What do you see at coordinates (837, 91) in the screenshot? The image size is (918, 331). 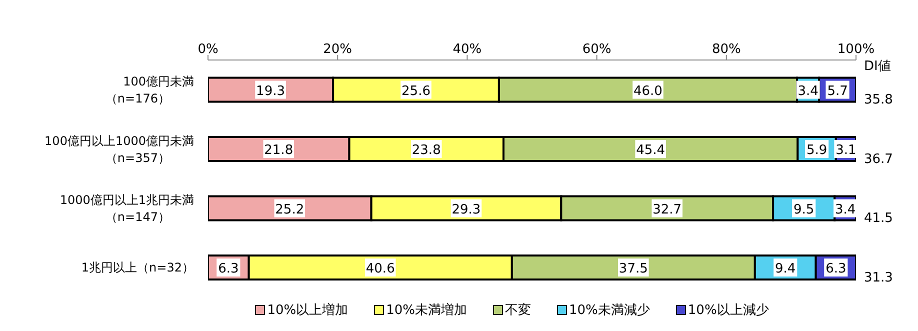 I see `data-label: 5.7` at bounding box center [837, 91].